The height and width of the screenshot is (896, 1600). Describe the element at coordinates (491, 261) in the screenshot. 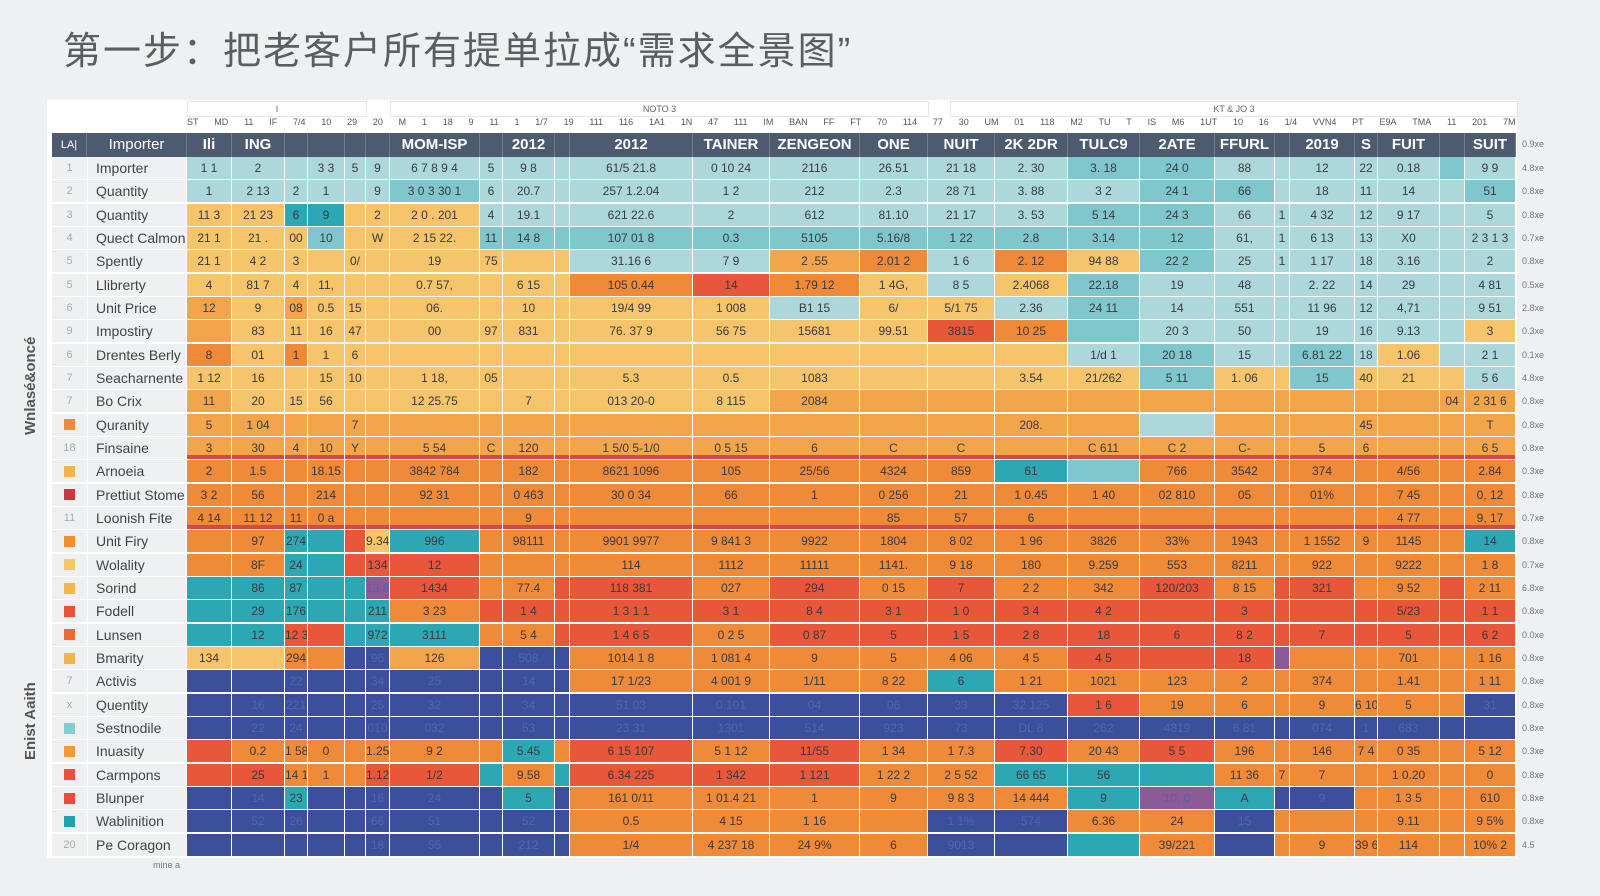

I see `heatmap-cell: 75` at that location.